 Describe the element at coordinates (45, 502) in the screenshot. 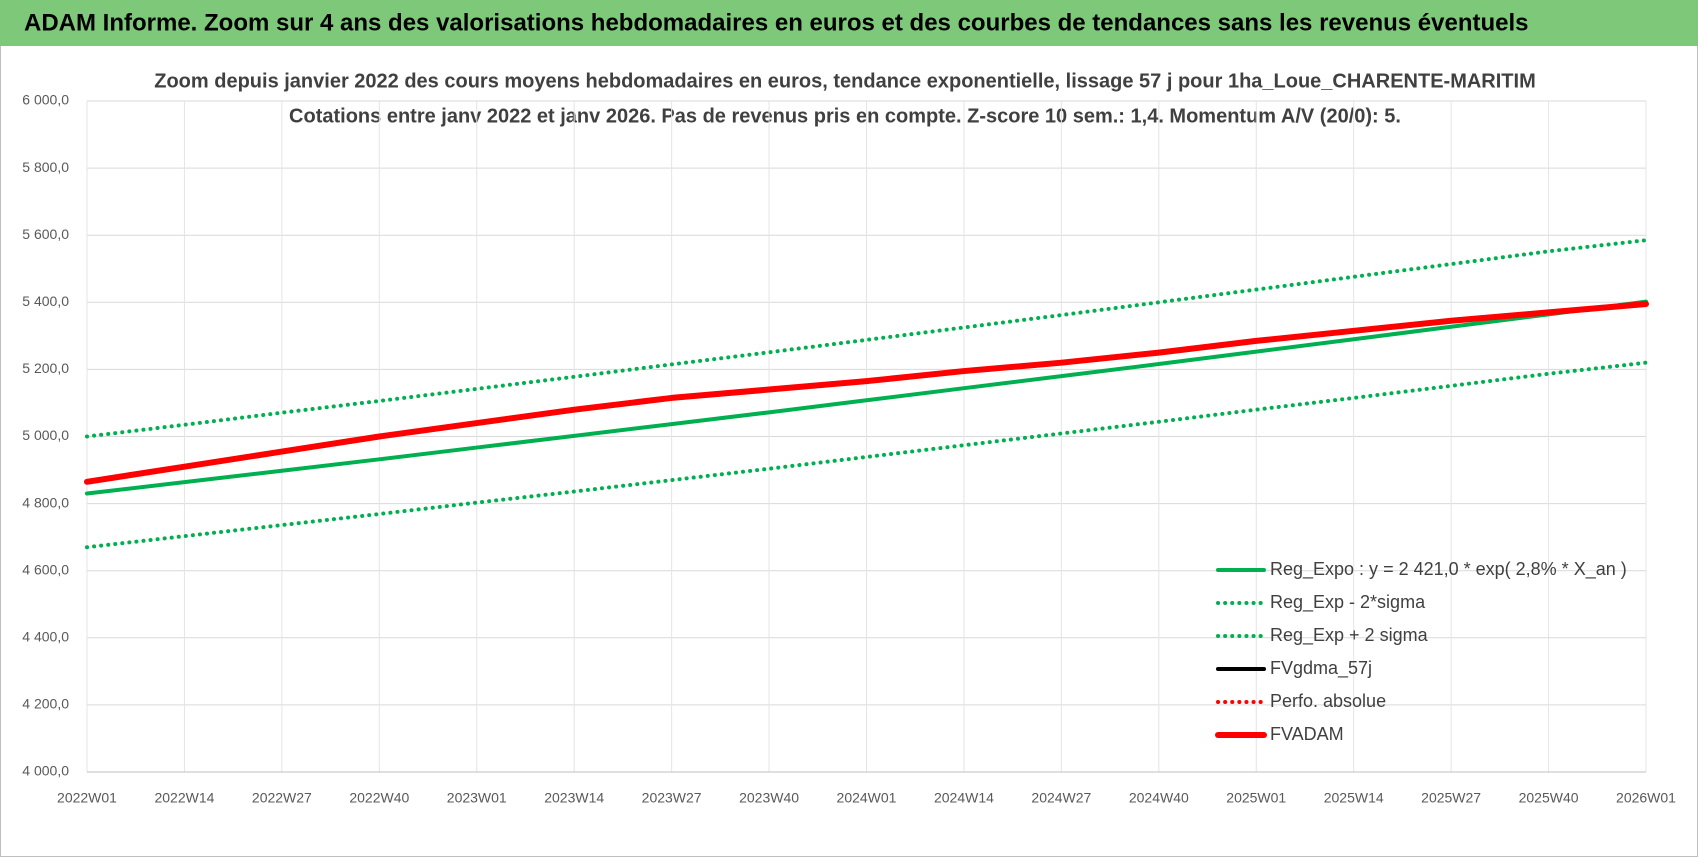

I see `y-tick-label: 4 800,0` at that location.